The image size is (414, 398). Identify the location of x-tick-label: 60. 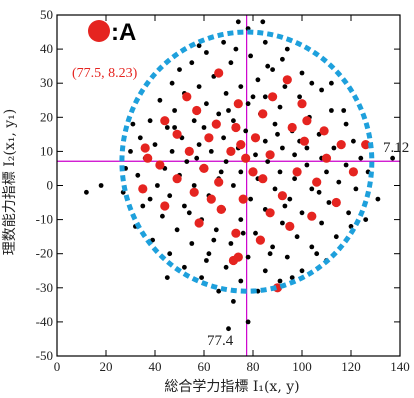
(204, 366).